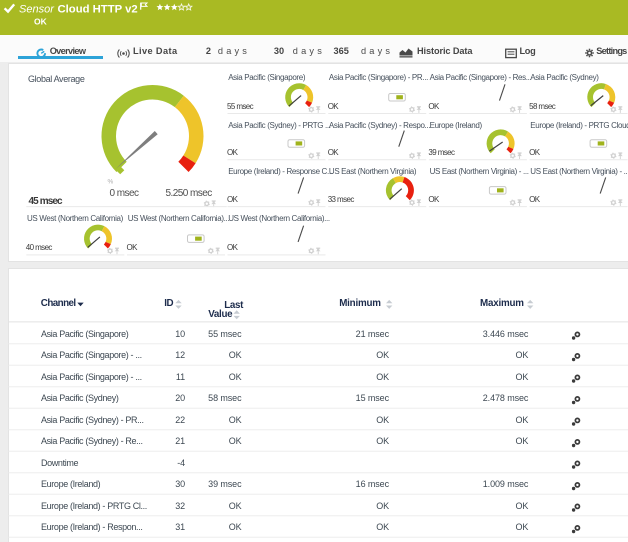 The image size is (628, 542). I want to click on svg-text: Sensor, so click(37, 9).